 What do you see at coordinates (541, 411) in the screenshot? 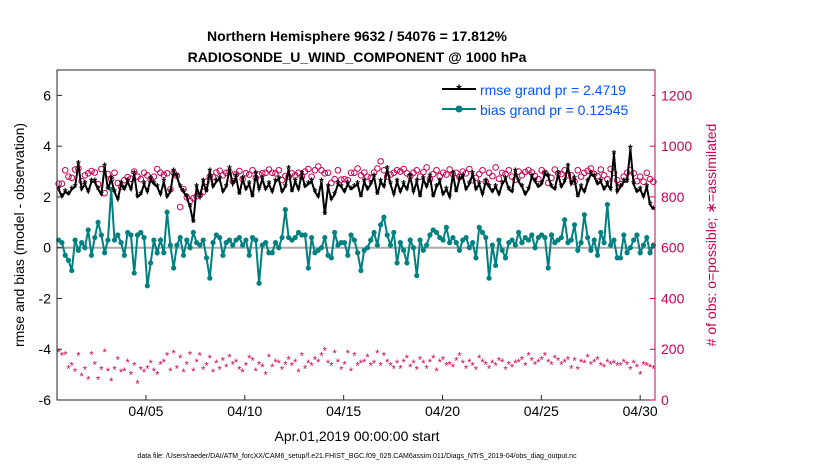
I see `x-tick-label: 04/25` at bounding box center [541, 411].